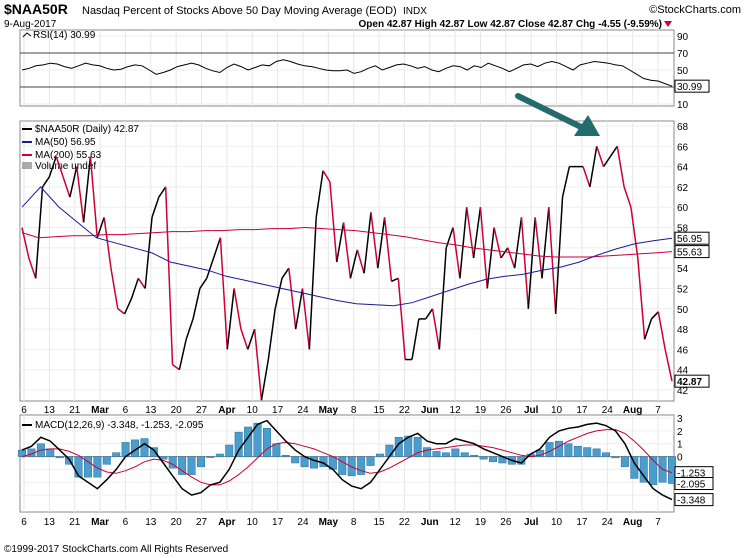 This screenshot has height=558, width=745. What do you see at coordinates (126, 522) in the screenshot?
I see `macd-x-tick-label: 6` at bounding box center [126, 522].